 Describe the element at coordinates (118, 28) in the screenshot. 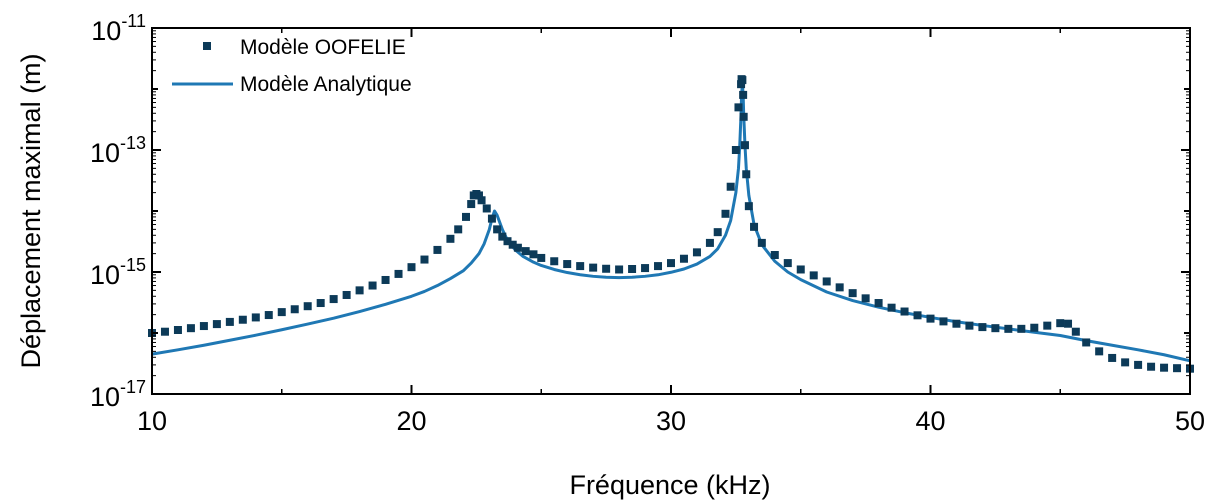

I see `y-tick-label: 10-11` at that location.